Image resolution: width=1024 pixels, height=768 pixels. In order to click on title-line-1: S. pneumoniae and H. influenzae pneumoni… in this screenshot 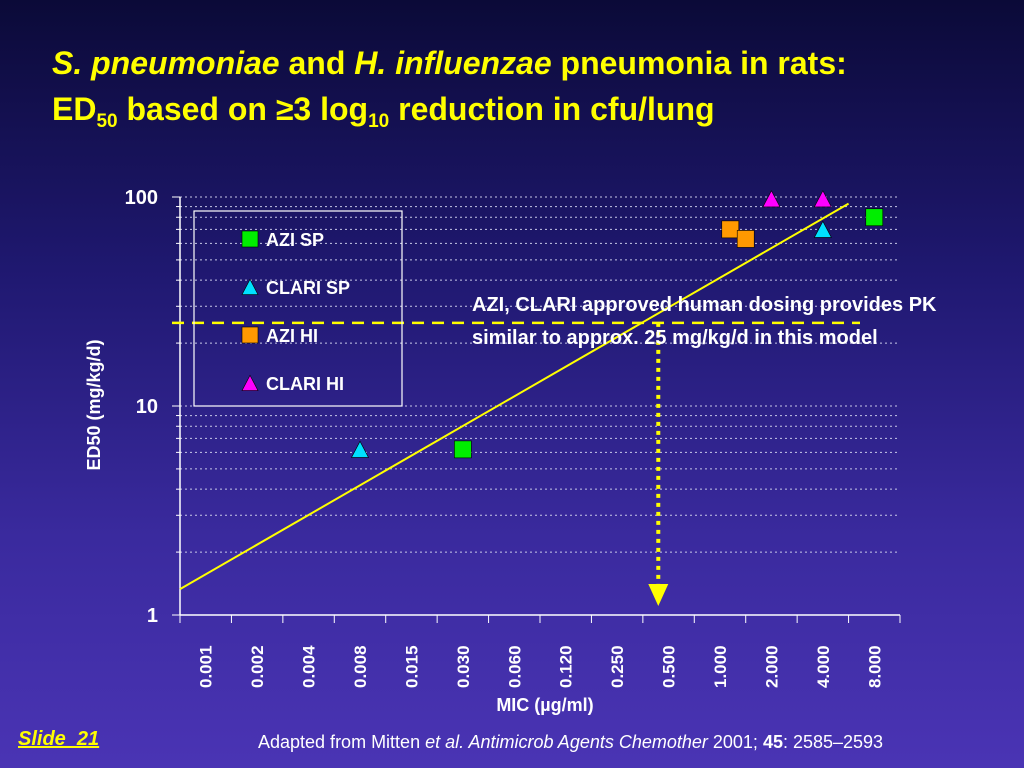, I will do `click(532, 63)`.